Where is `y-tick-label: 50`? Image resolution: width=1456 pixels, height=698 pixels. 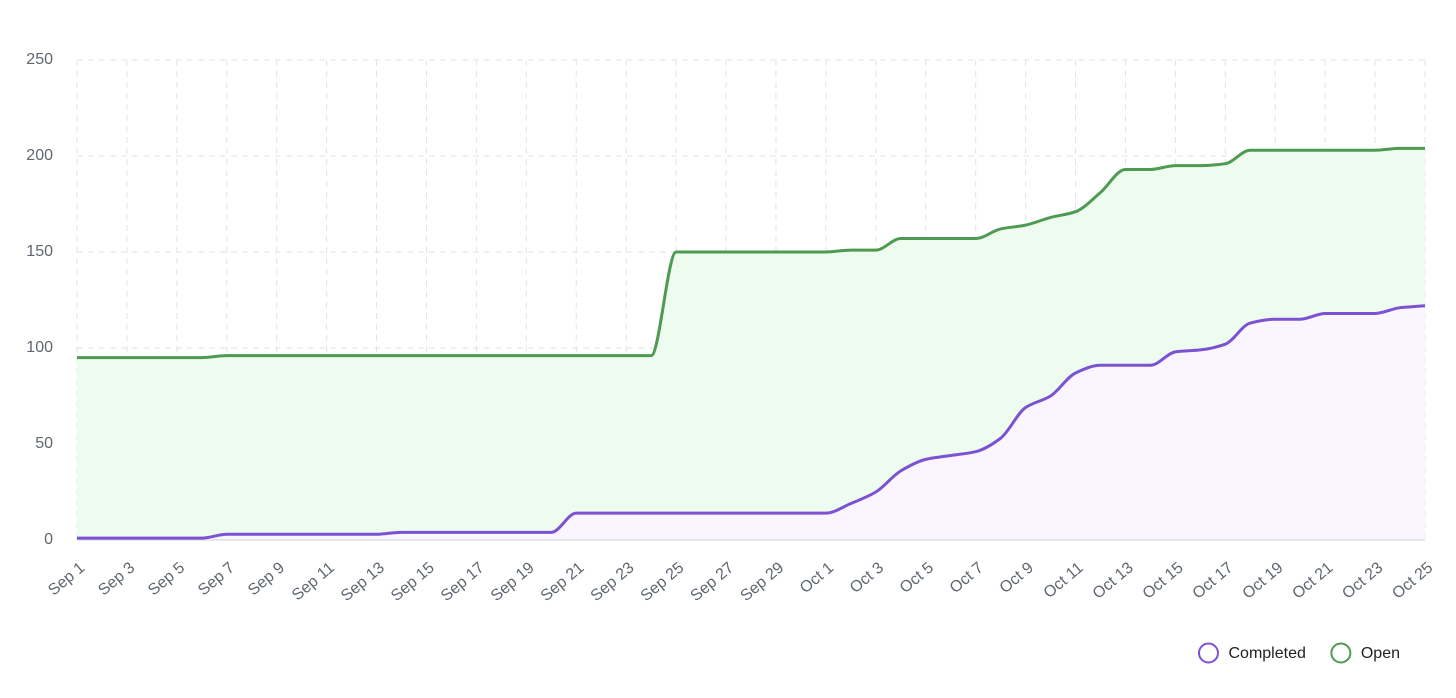 y-tick-label: 50 is located at coordinates (44, 443).